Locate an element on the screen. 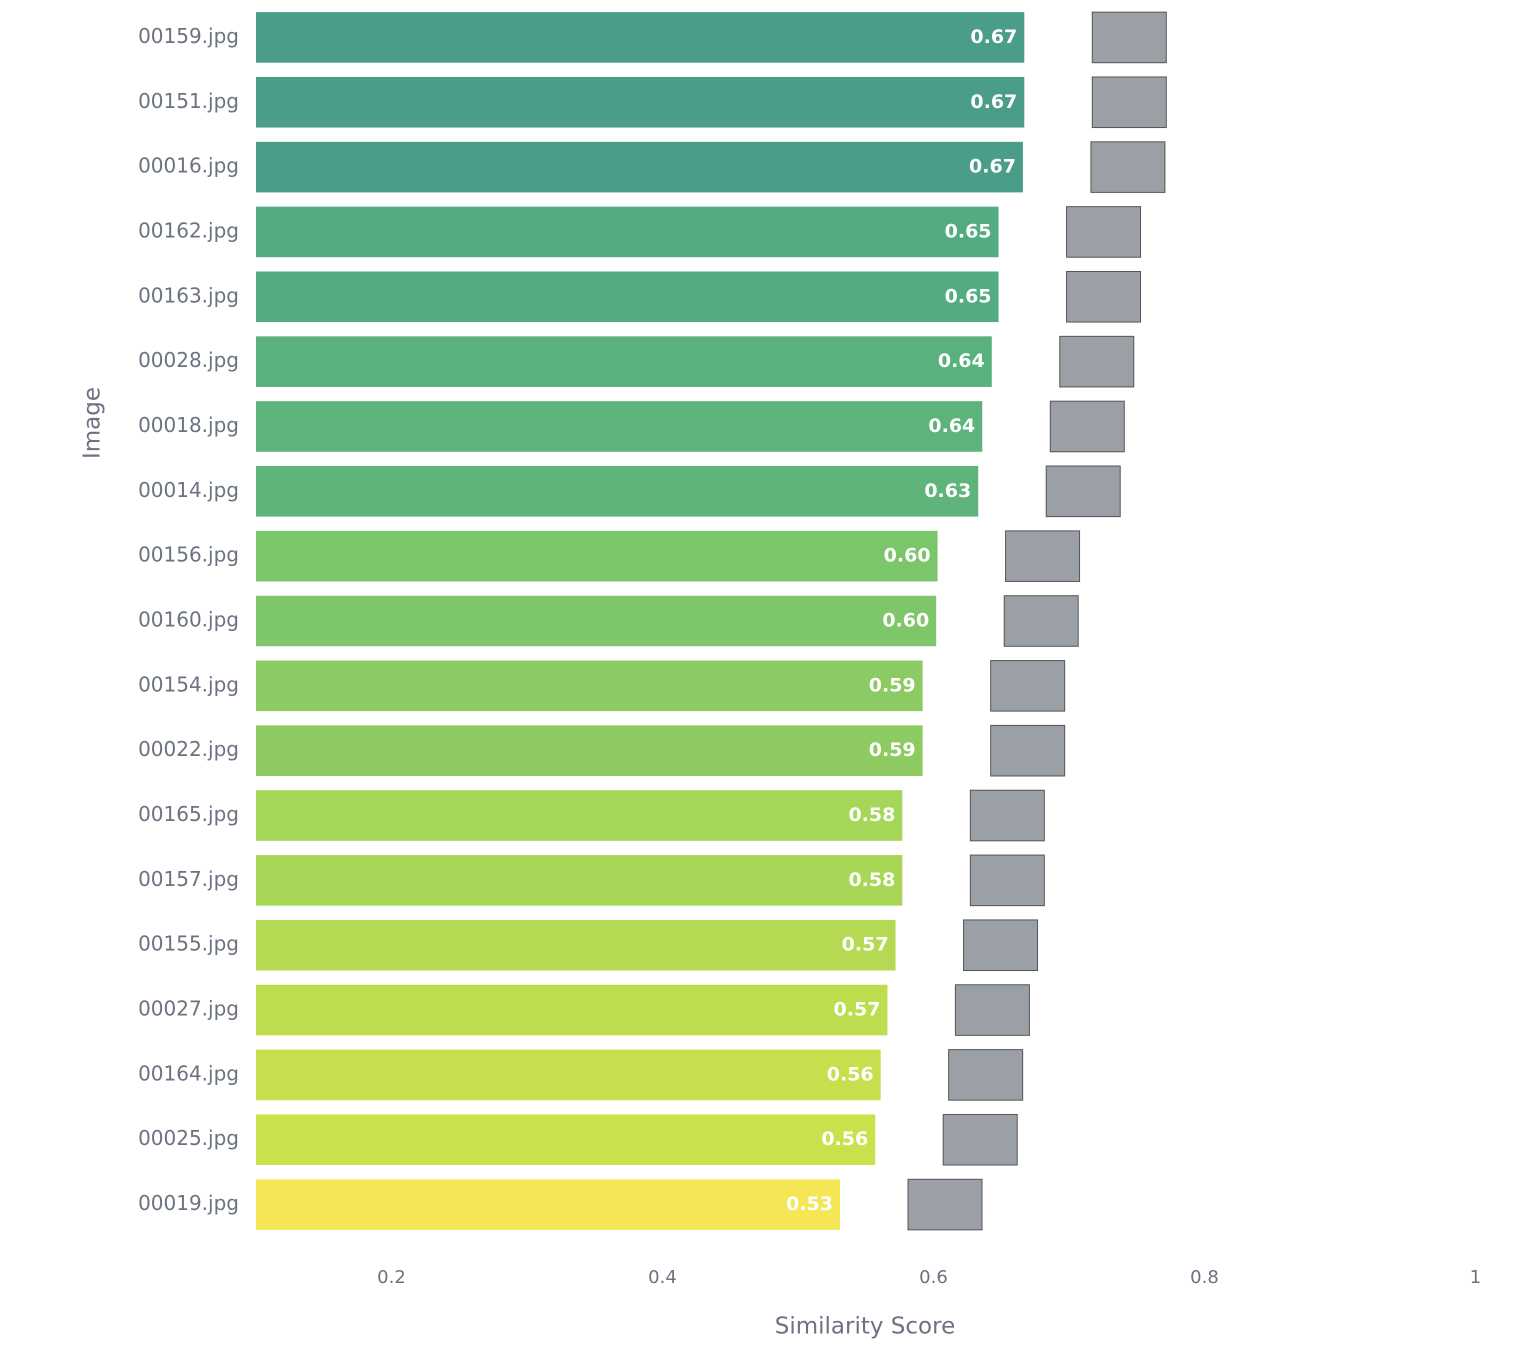  y-tick-label: 00018.jpg is located at coordinates (188, 425).